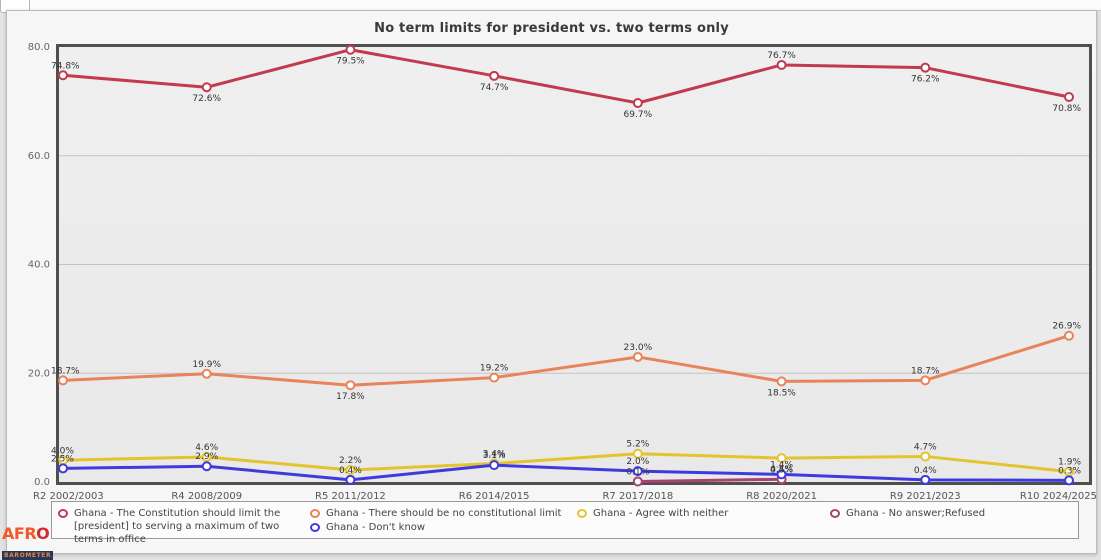 The image size is (1101, 560). What do you see at coordinates (43, 533) in the screenshot?
I see `logo-pin-icon: O` at bounding box center [43, 533].